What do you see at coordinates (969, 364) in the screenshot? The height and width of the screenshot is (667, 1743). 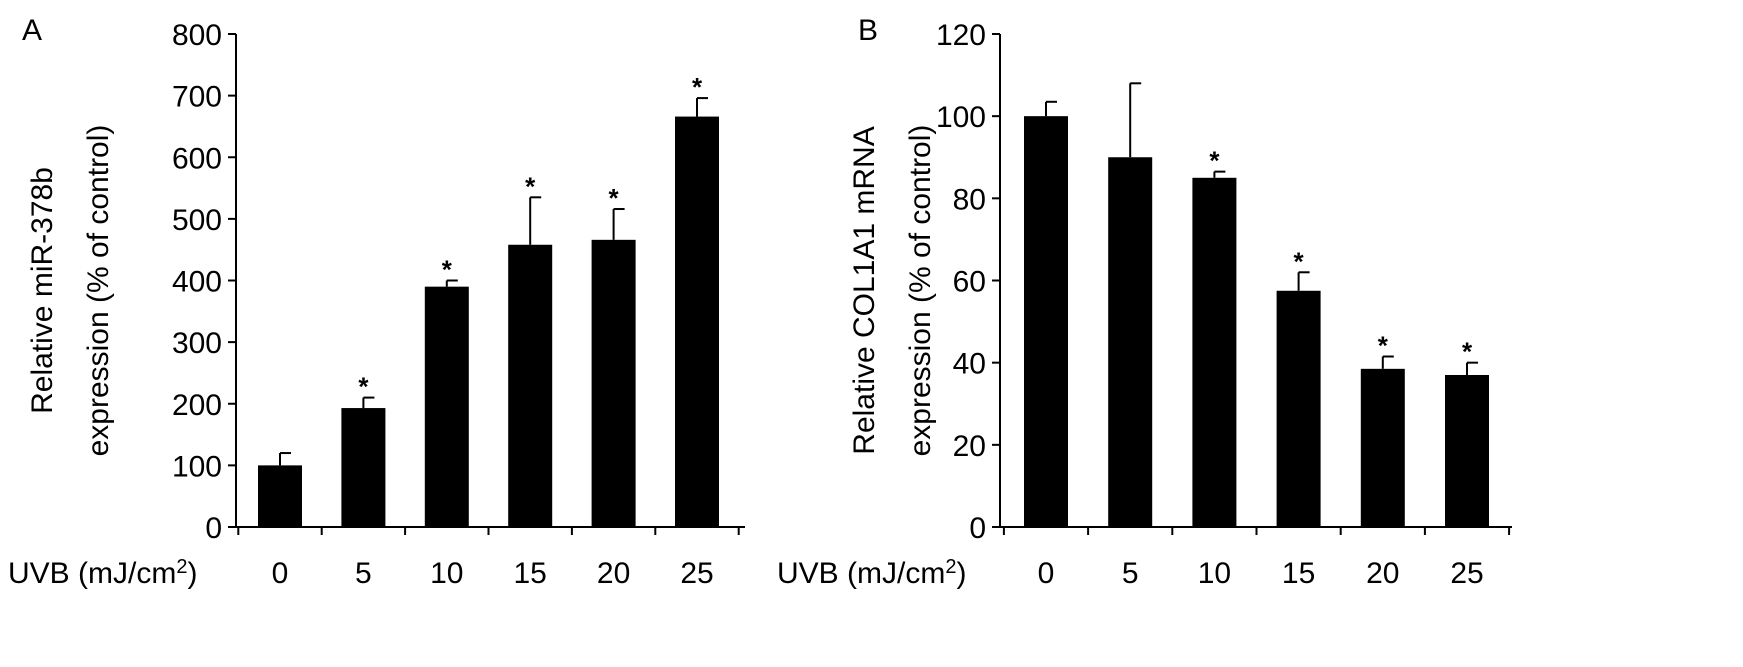 I see `y-tick-label: 40` at bounding box center [969, 364].